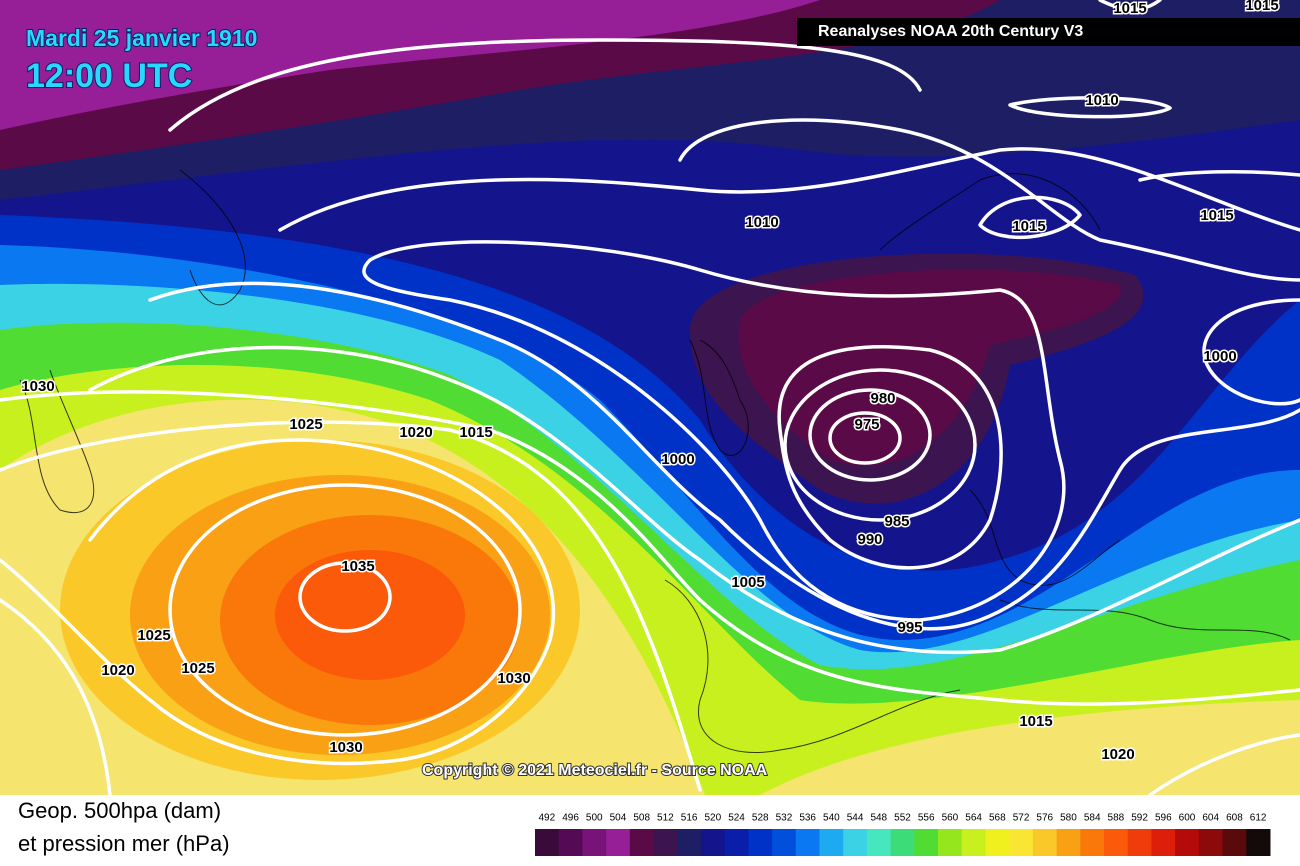 Image resolution: width=1300 pixels, height=866 pixels. Describe the element at coordinates (807, 818) in the screenshot. I see `legend-tick-label: 536` at that location.